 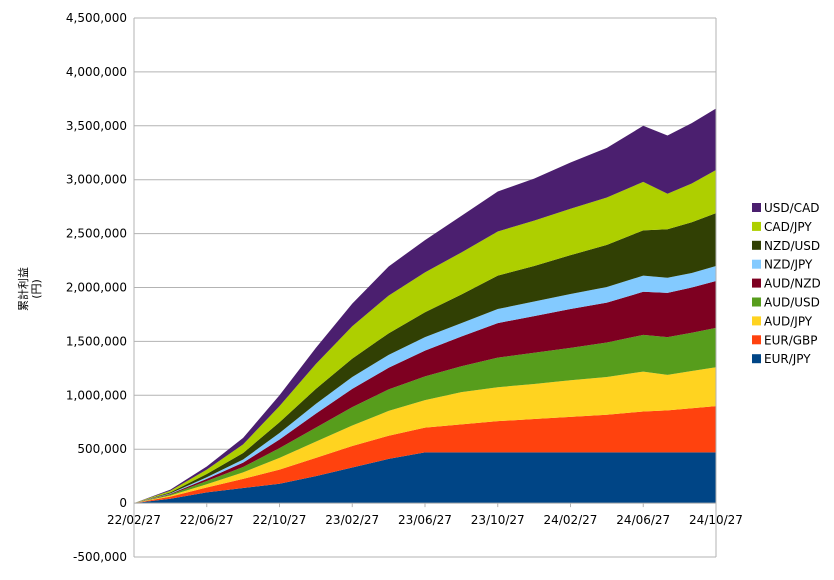 What do you see at coordinates (100, 557) in the screenshot?
I see `y-tick-label: -500,000` at bounding box center [100, 557].